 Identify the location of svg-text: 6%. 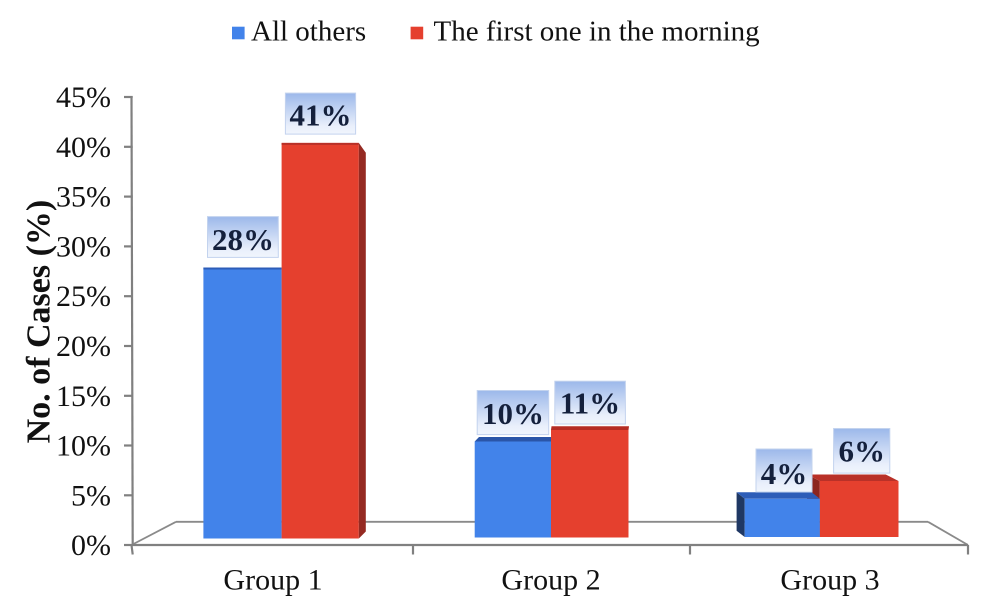
(861, 451).